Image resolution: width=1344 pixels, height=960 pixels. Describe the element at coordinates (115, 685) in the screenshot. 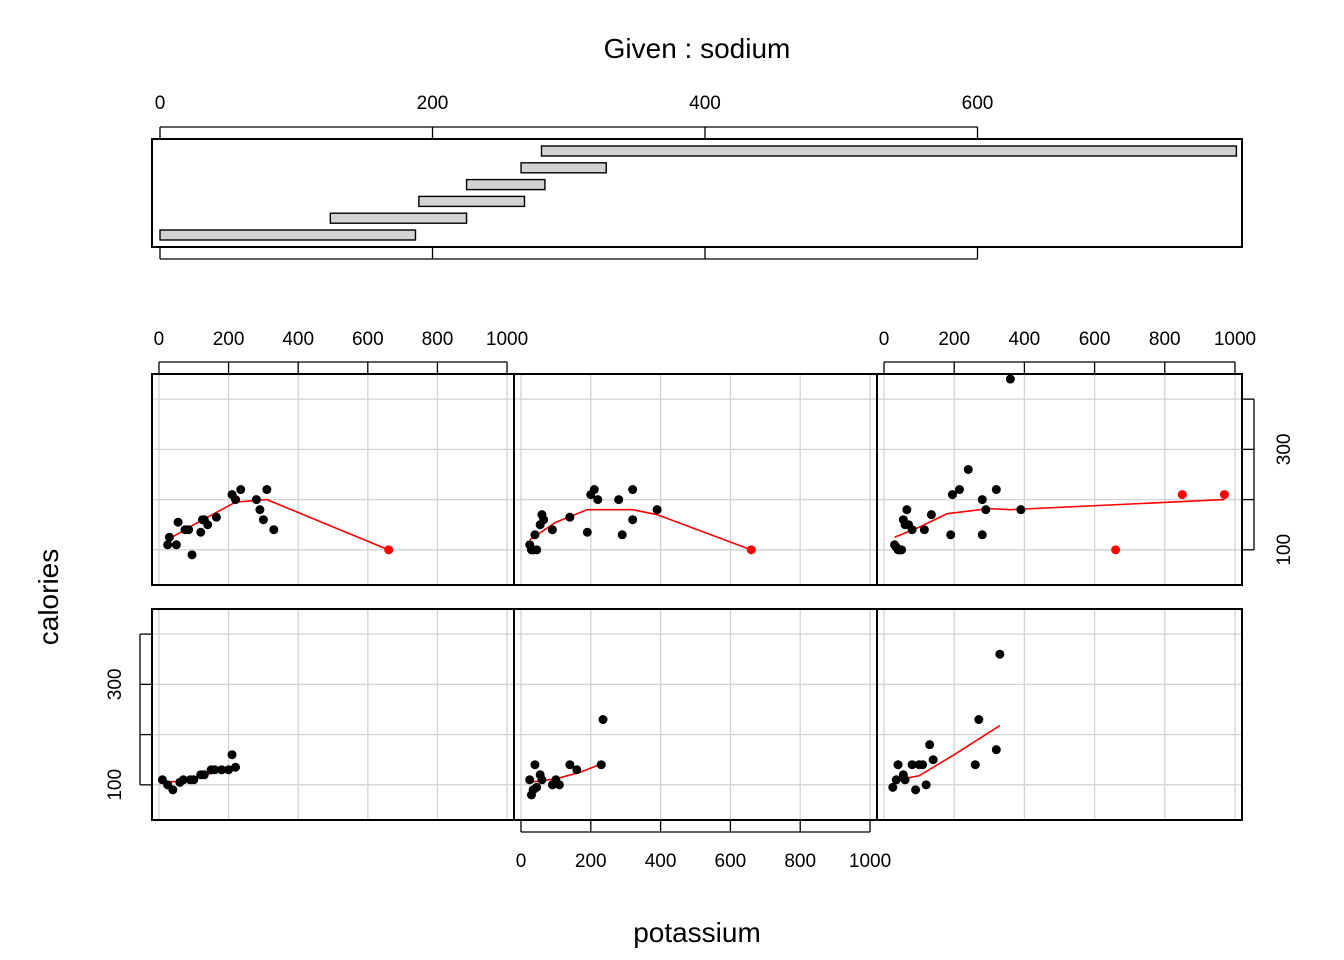

I see `y-left-bottom-tick-label: 300` at that location.